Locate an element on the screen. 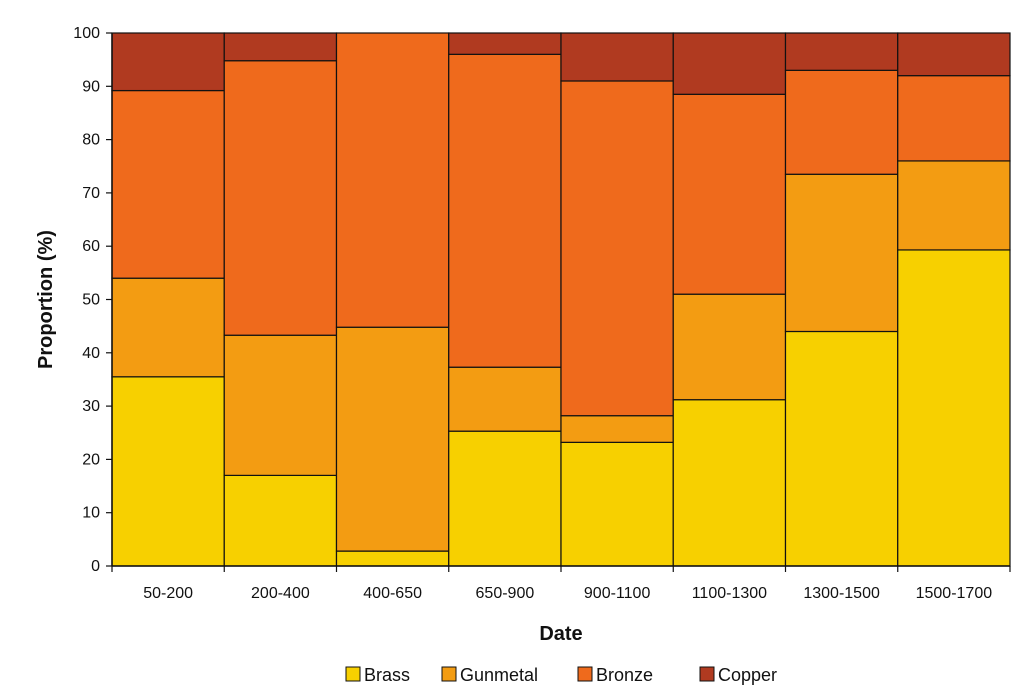  x-axis-title: Date is located at coordinates (560, 634).